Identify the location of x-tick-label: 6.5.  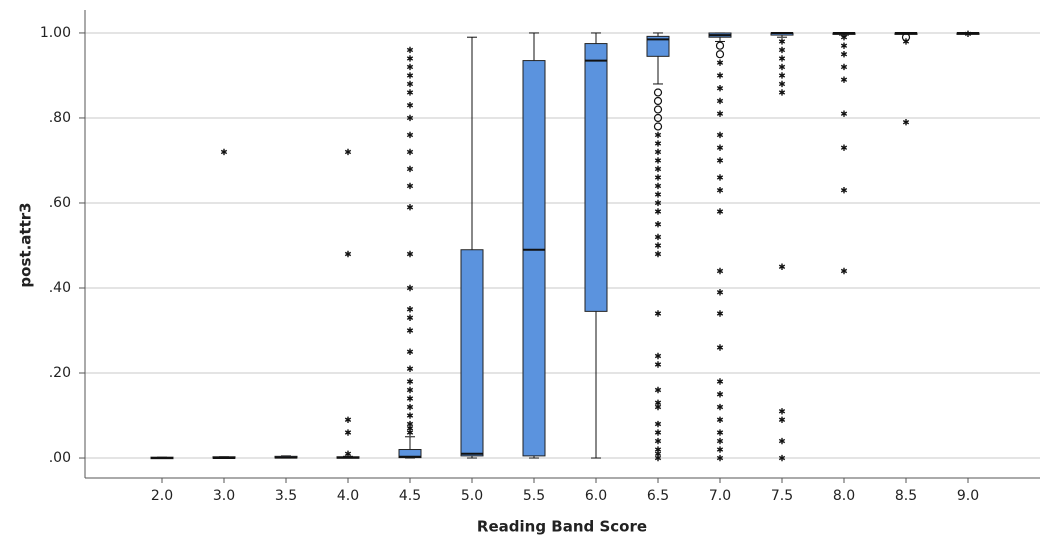
(658, 496).